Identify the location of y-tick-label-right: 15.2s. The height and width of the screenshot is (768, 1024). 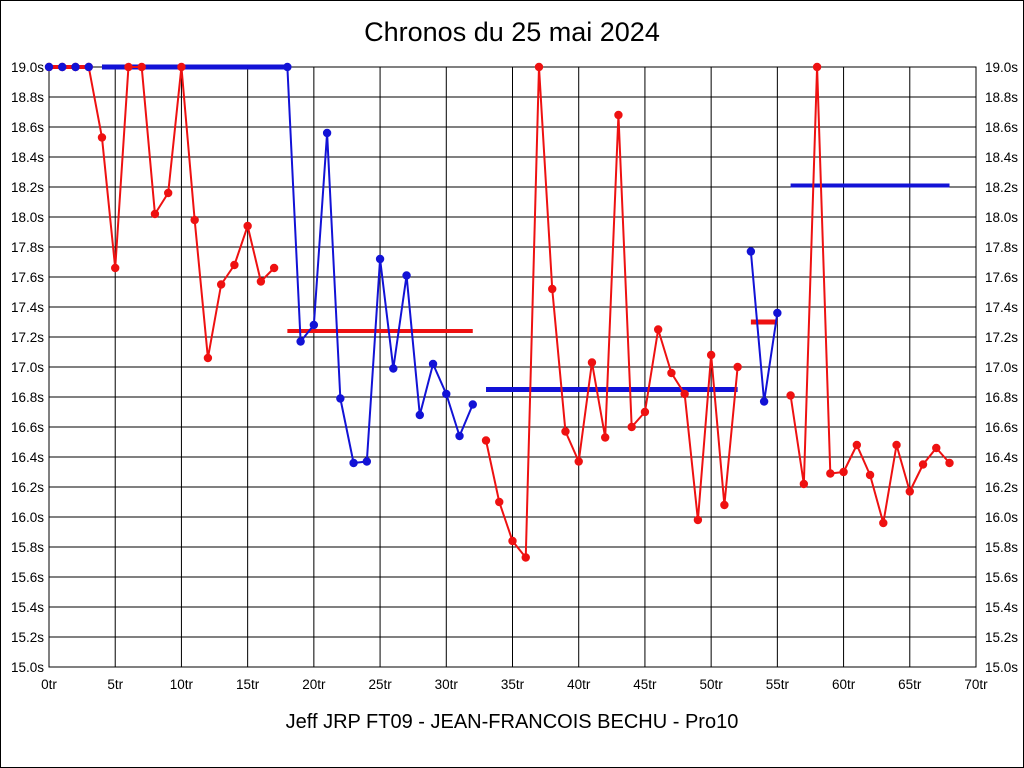
(1001, 637).